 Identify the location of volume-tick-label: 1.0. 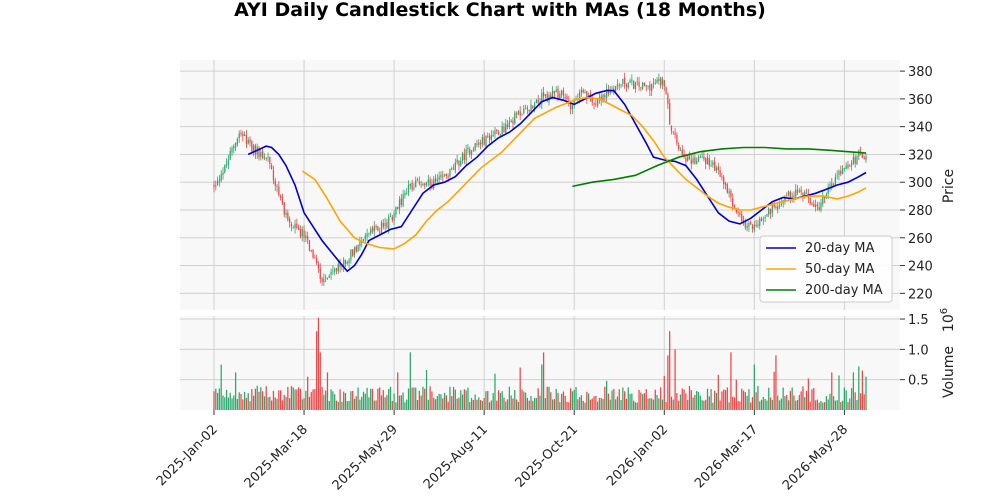
(918, 350).